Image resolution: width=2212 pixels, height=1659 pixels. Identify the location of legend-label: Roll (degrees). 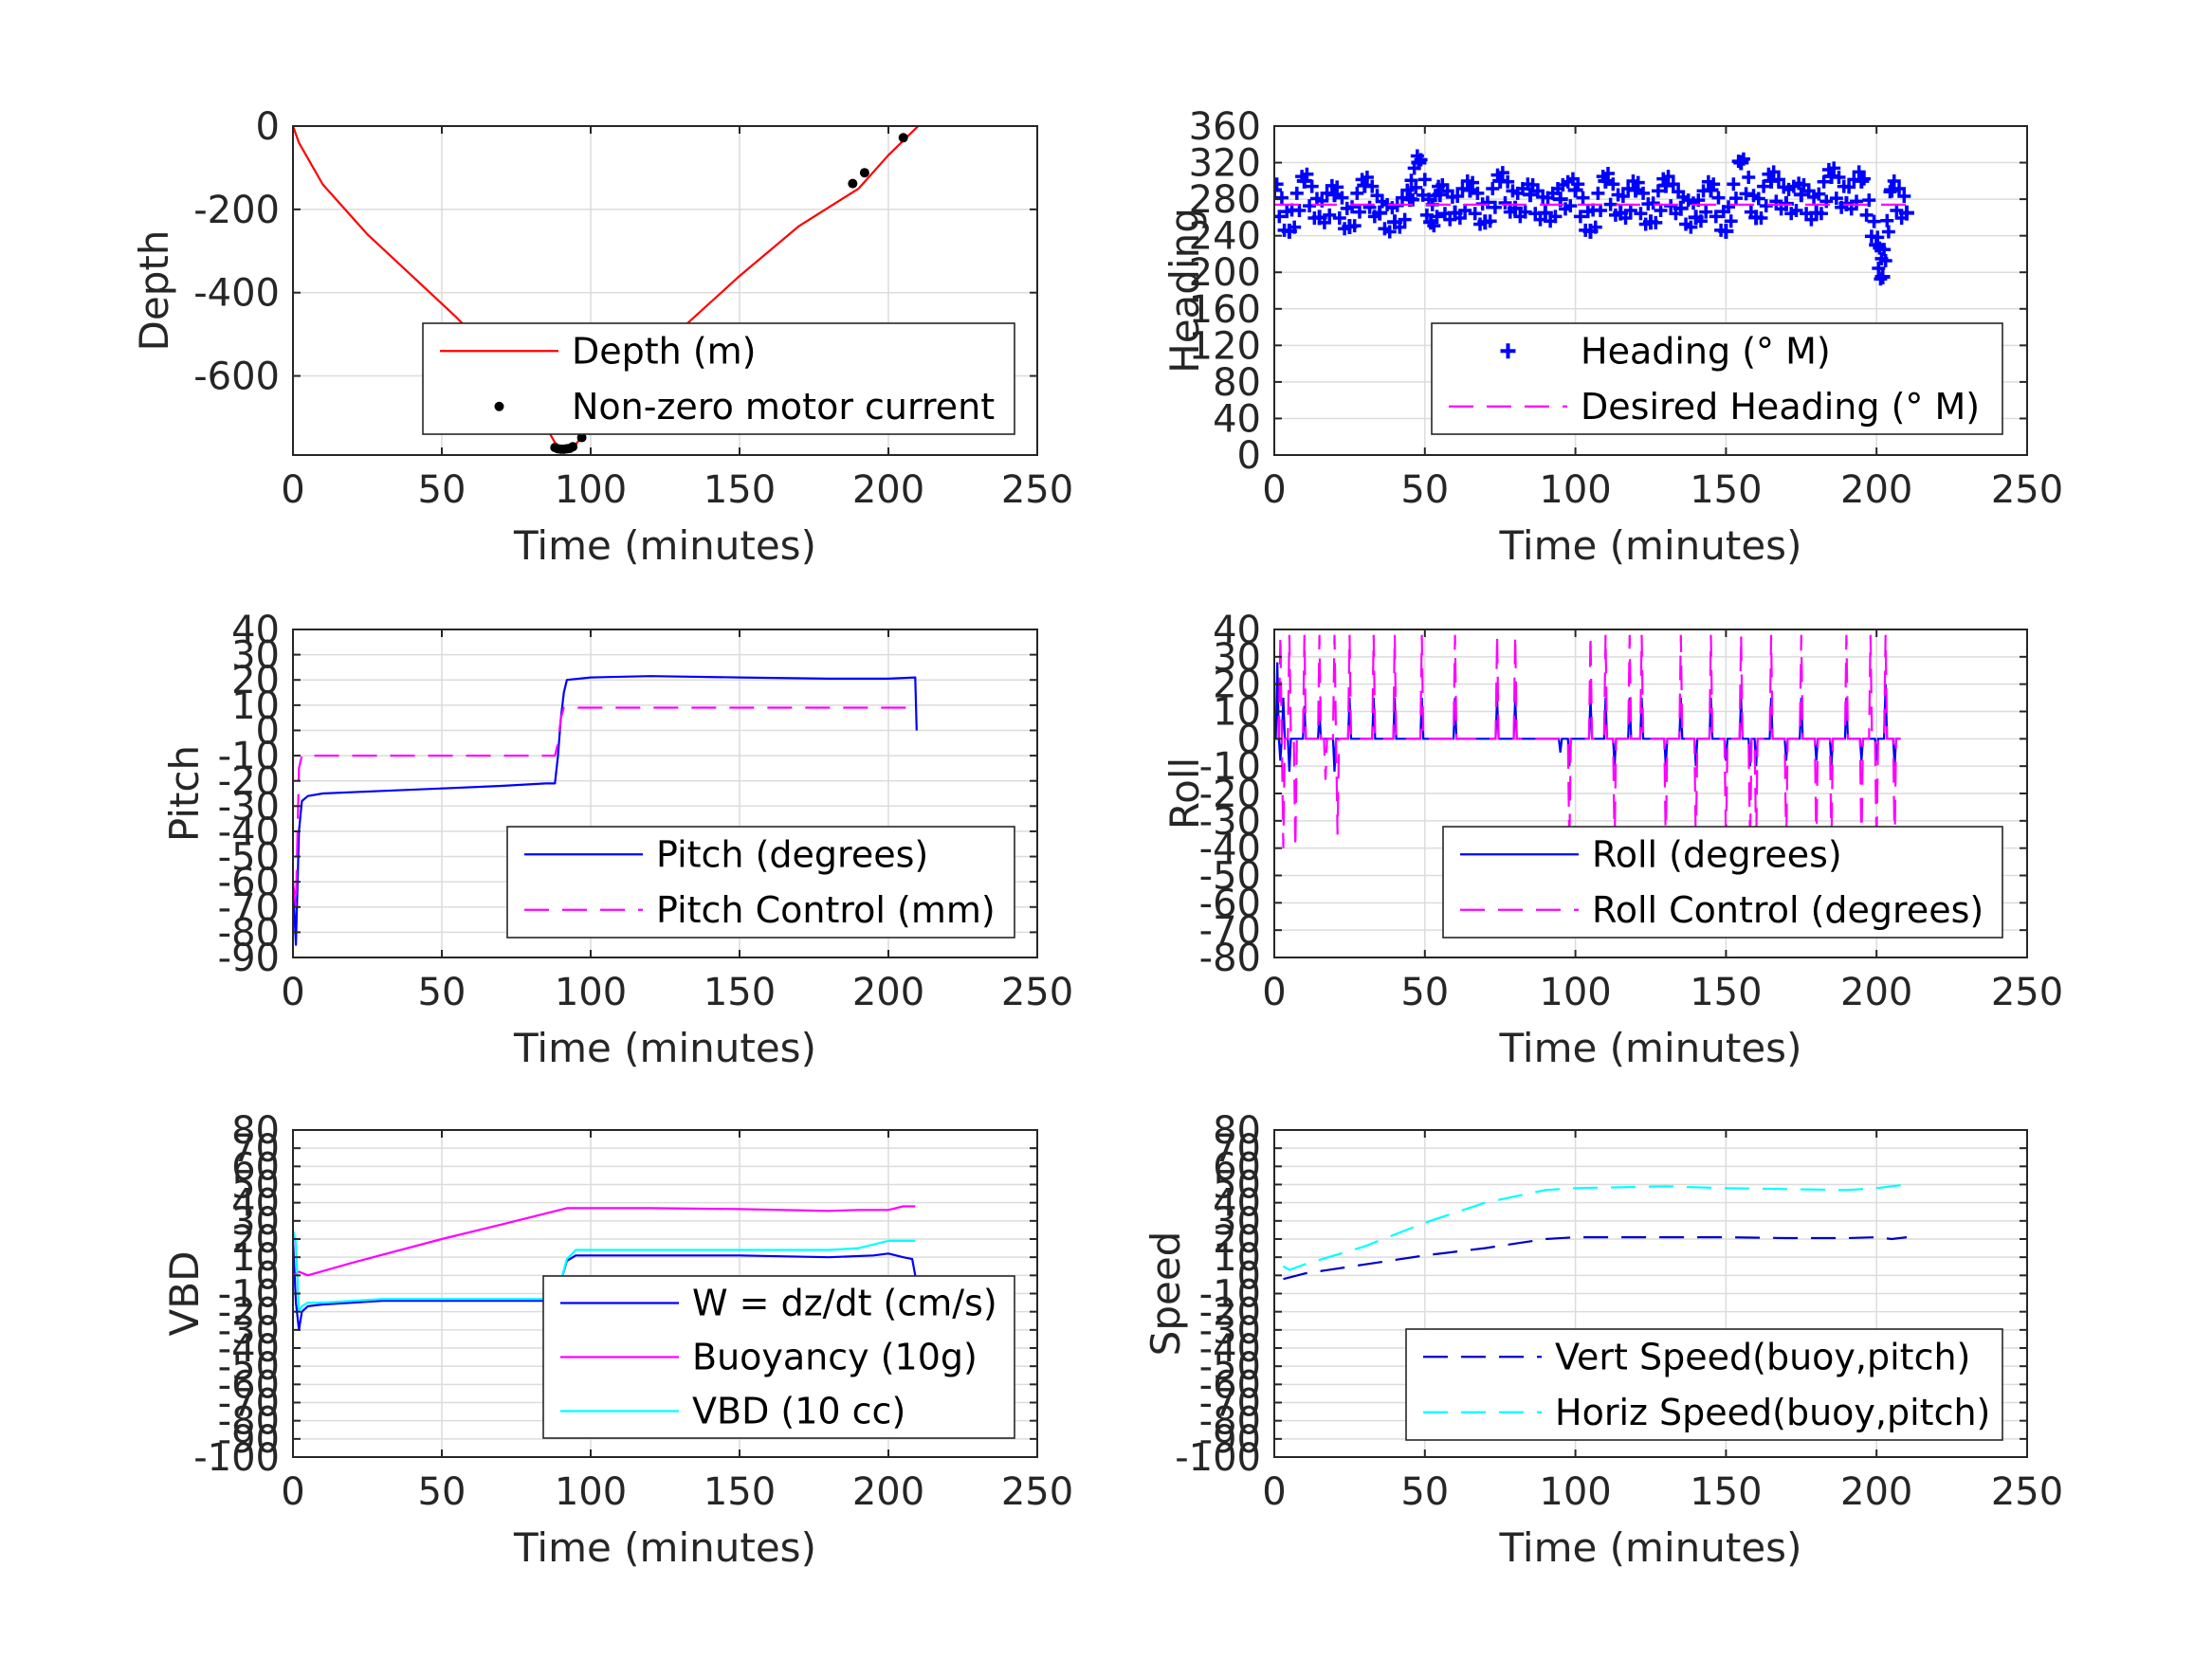
(1717, 854).